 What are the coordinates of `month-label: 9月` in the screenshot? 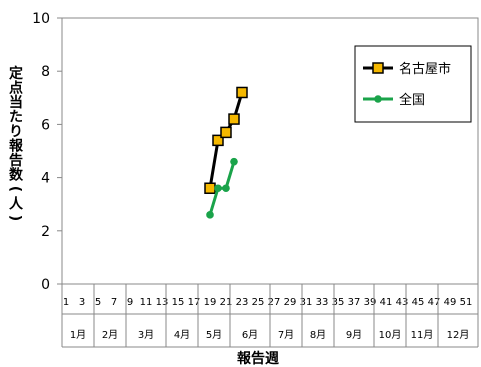 It's located at (354, 335).